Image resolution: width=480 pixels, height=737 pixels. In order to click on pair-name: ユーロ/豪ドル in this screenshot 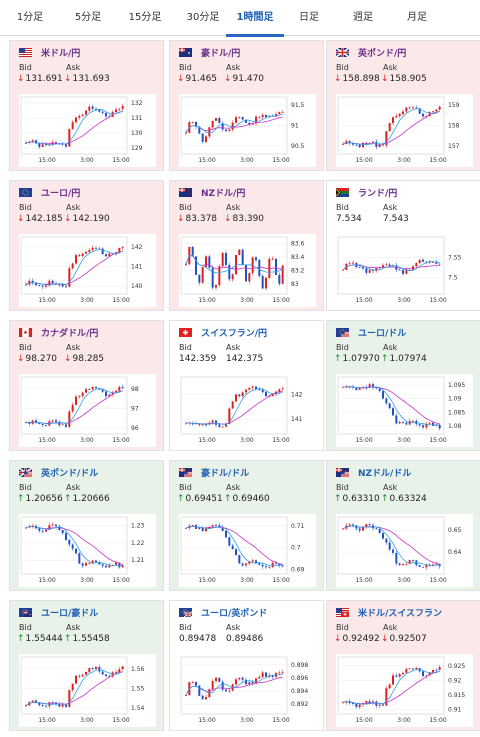, I will do `click(70, 614)`.